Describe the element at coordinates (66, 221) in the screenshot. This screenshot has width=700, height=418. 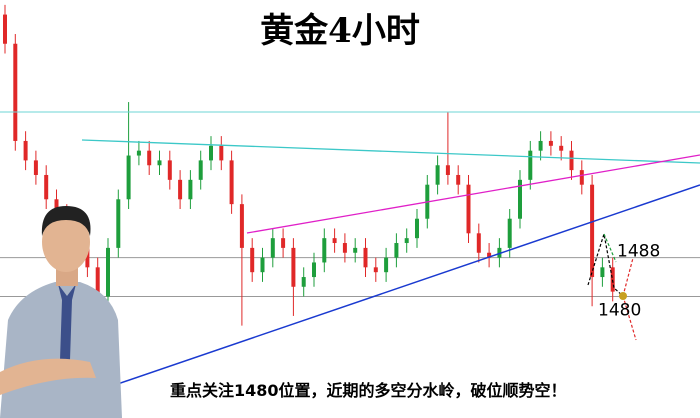
I see `hair` at that location.